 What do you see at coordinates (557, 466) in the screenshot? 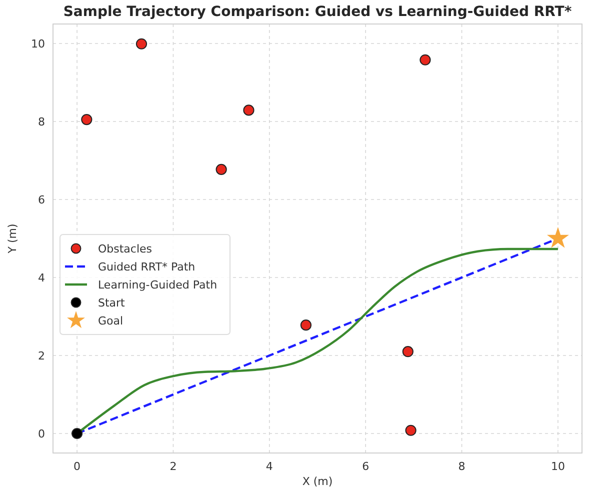
I see `x-tick-label: 10` at bounding box center [557, 466].